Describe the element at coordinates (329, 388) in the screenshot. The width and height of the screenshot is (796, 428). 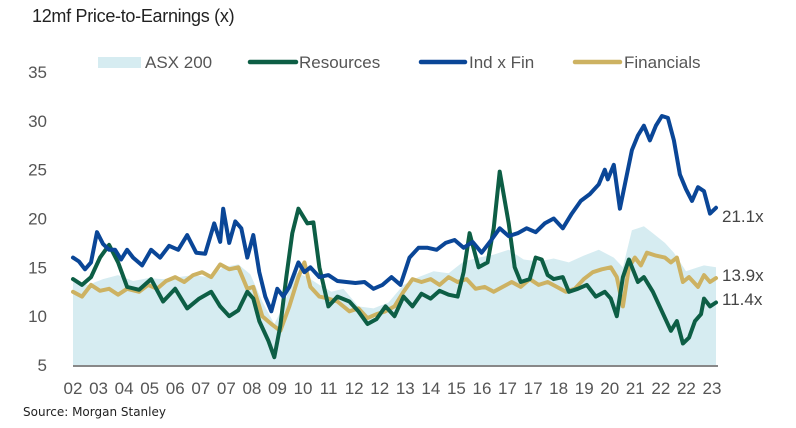
I see `x-tick-label: 11` at that location.